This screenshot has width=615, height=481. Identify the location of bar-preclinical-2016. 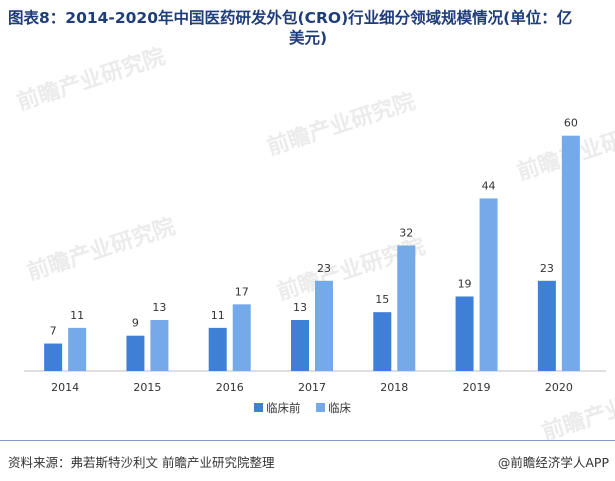
(217, 349).